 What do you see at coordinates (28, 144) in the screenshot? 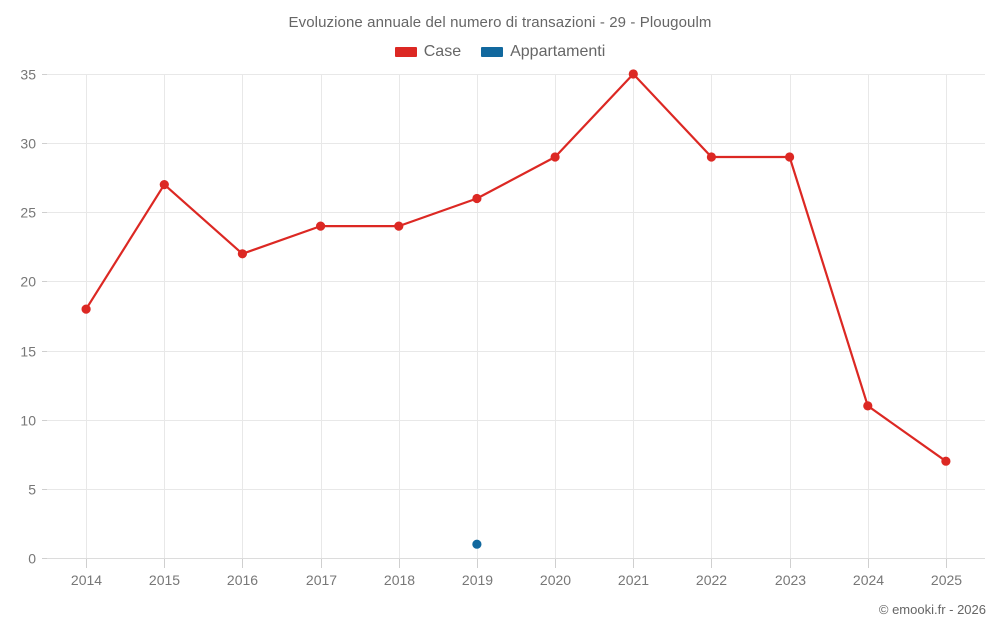
I see `y-tick-label: 30` at bounding box center [28, 144].